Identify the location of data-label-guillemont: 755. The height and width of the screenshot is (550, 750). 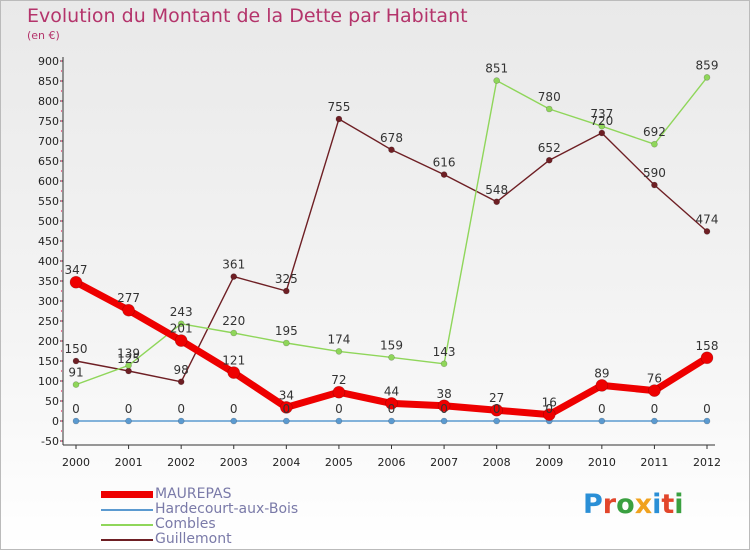
(338, 107).